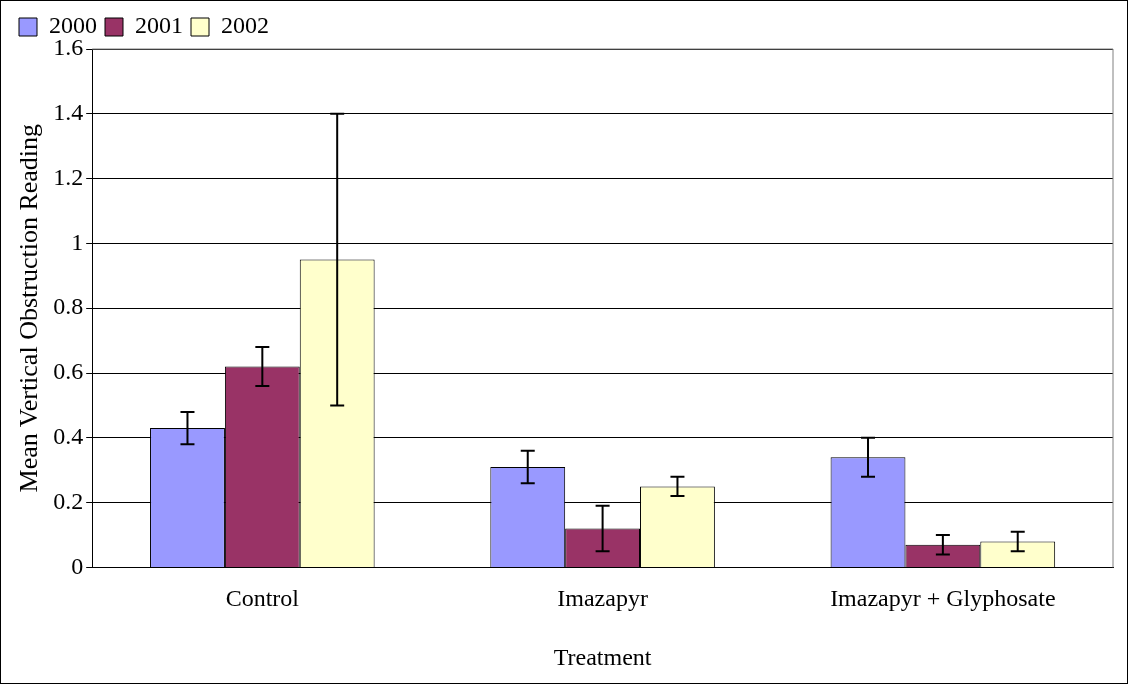 The height and width of the screenshot is (684, 1128). I want to click on y-axis-title: Mean Vertical Obstruction Reading, so click(29, 308).